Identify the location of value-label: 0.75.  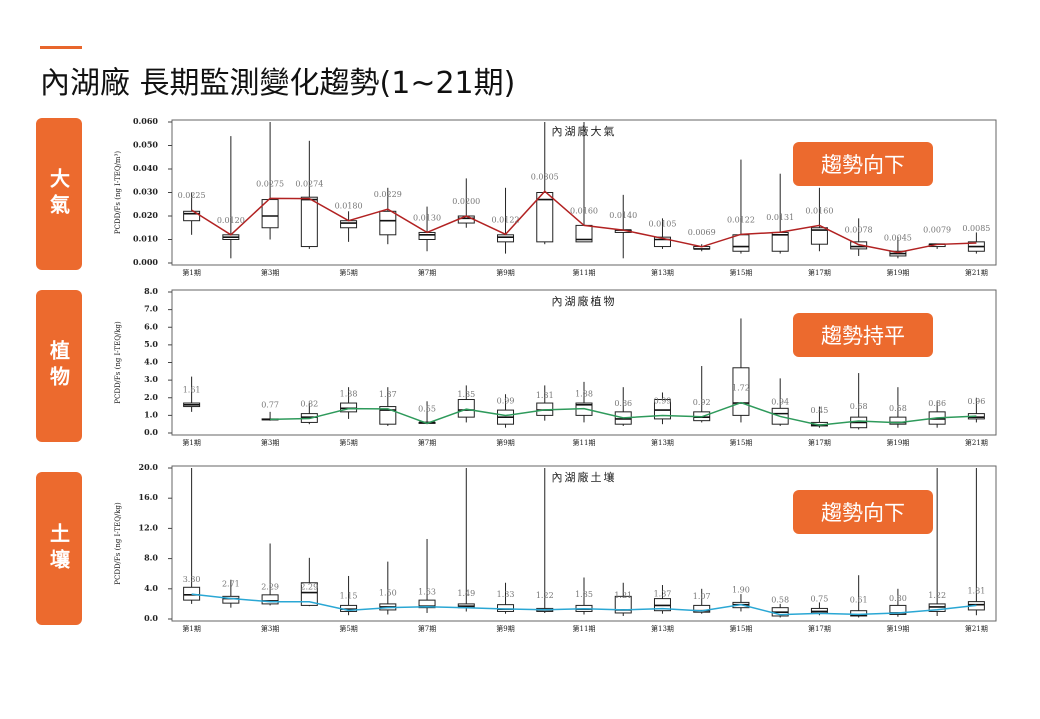
(820, 598).